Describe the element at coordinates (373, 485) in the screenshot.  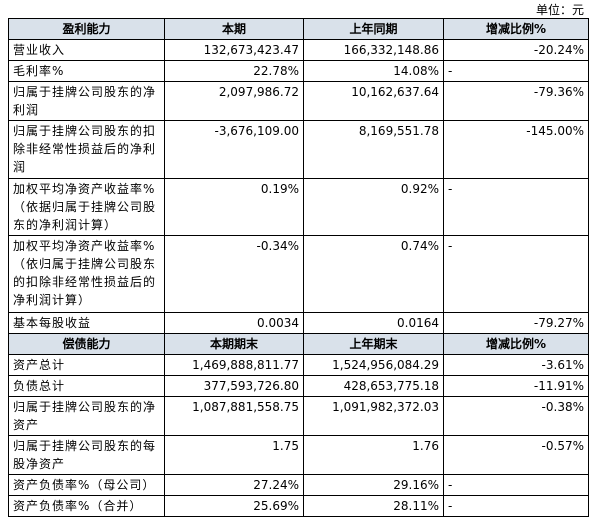
I see `value-cell: 29.16%` at that location.